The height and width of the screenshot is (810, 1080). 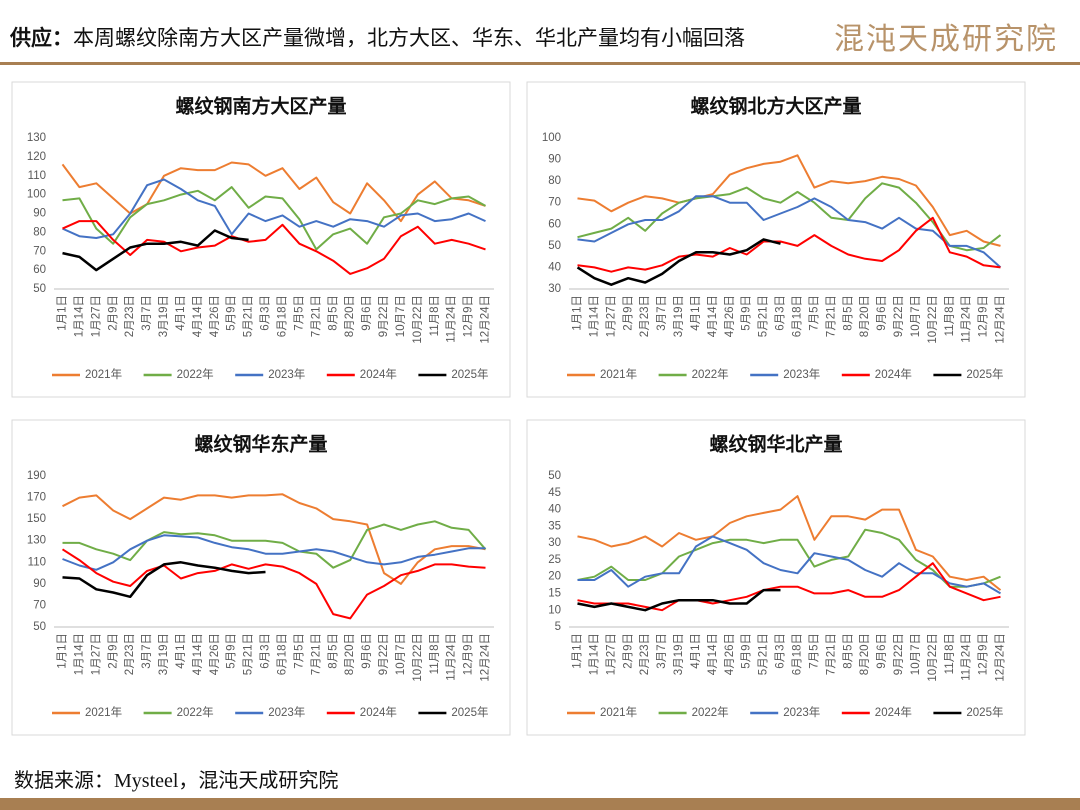 What do you see at coordinates (96, 654) in the screenshot?
I see `x-tick-label: 1月27日` at bounding box center [96, 654].